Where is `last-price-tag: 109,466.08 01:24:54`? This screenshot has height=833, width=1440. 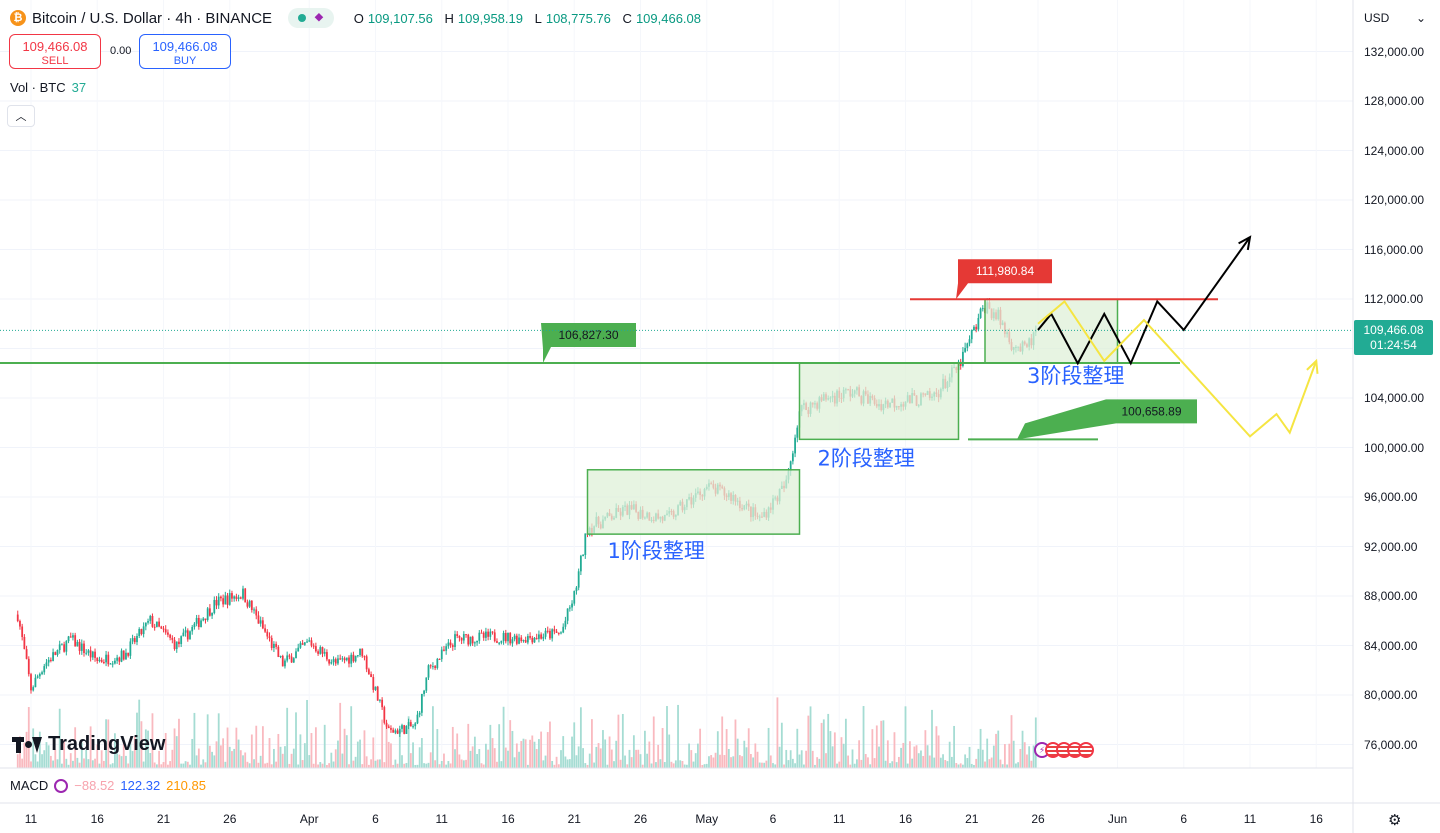
last-price-tag: 109,466.08 01:24:54 is located at coordinates (1393, 337).